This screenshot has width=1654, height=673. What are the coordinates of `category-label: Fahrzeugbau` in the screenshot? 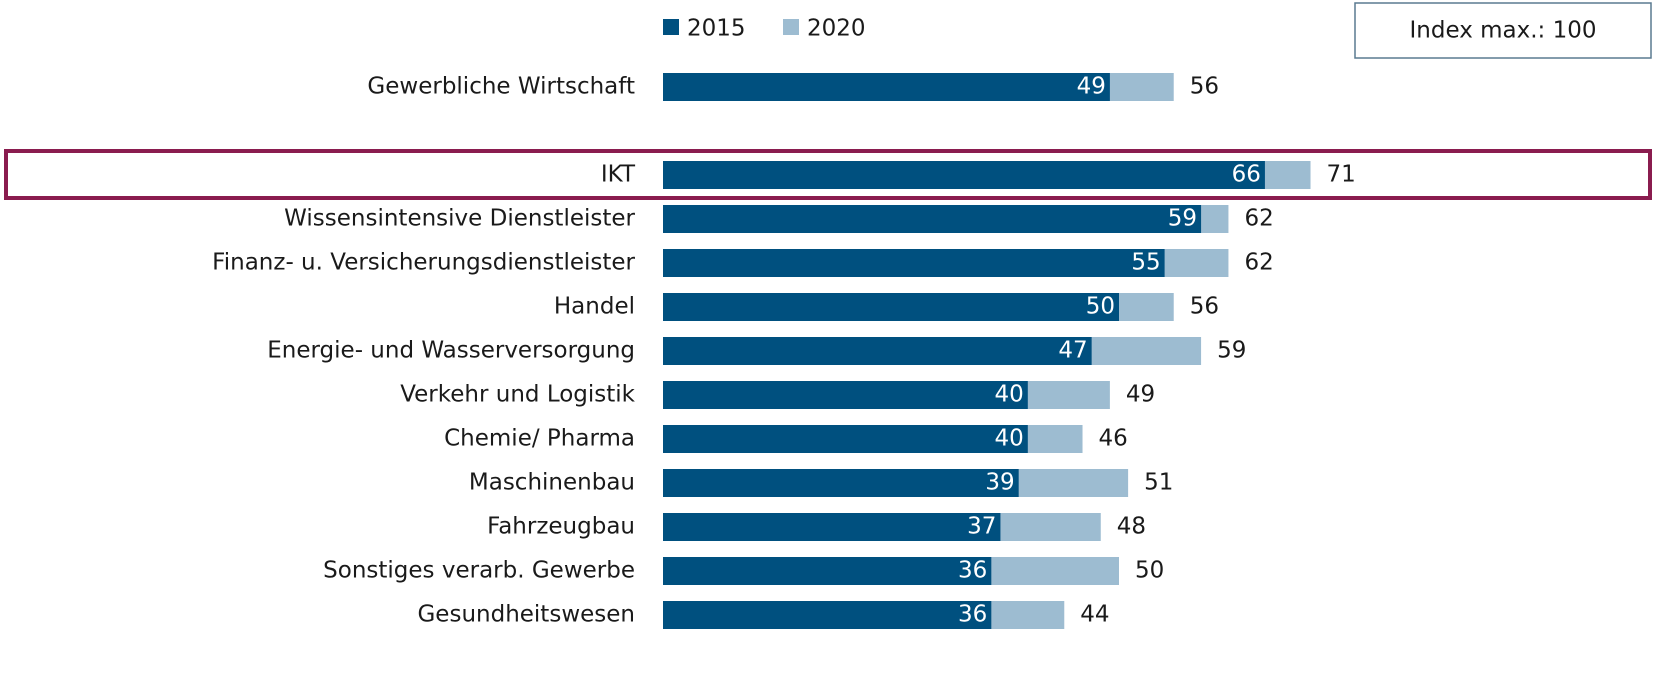 It's located at (561, 527).